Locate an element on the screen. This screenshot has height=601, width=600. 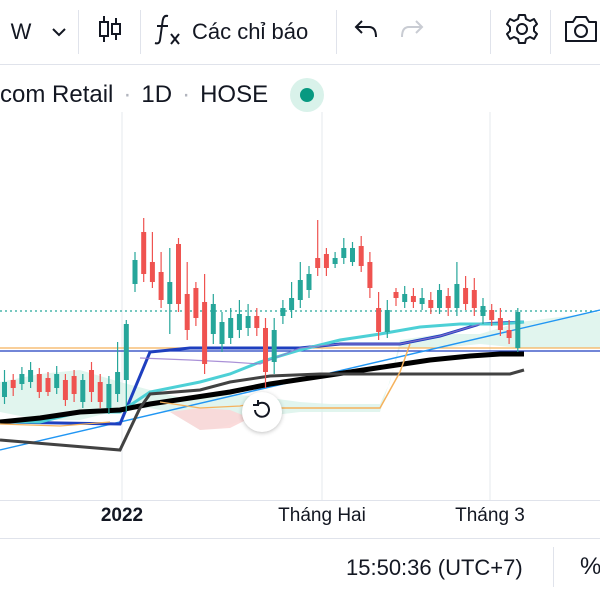
undo-button is located at coordinates (366, 32).